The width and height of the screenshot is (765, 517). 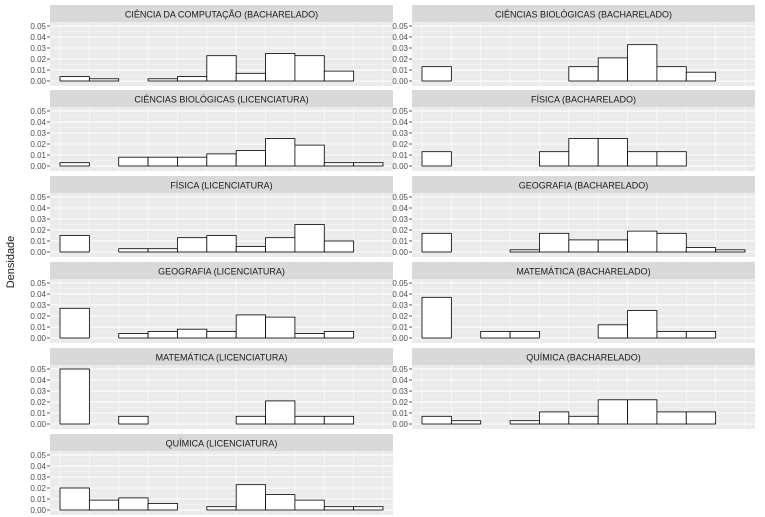 I want to click on facet-title: MATEMÁTICA (BACHARELADO), so click(x=583, y=272).